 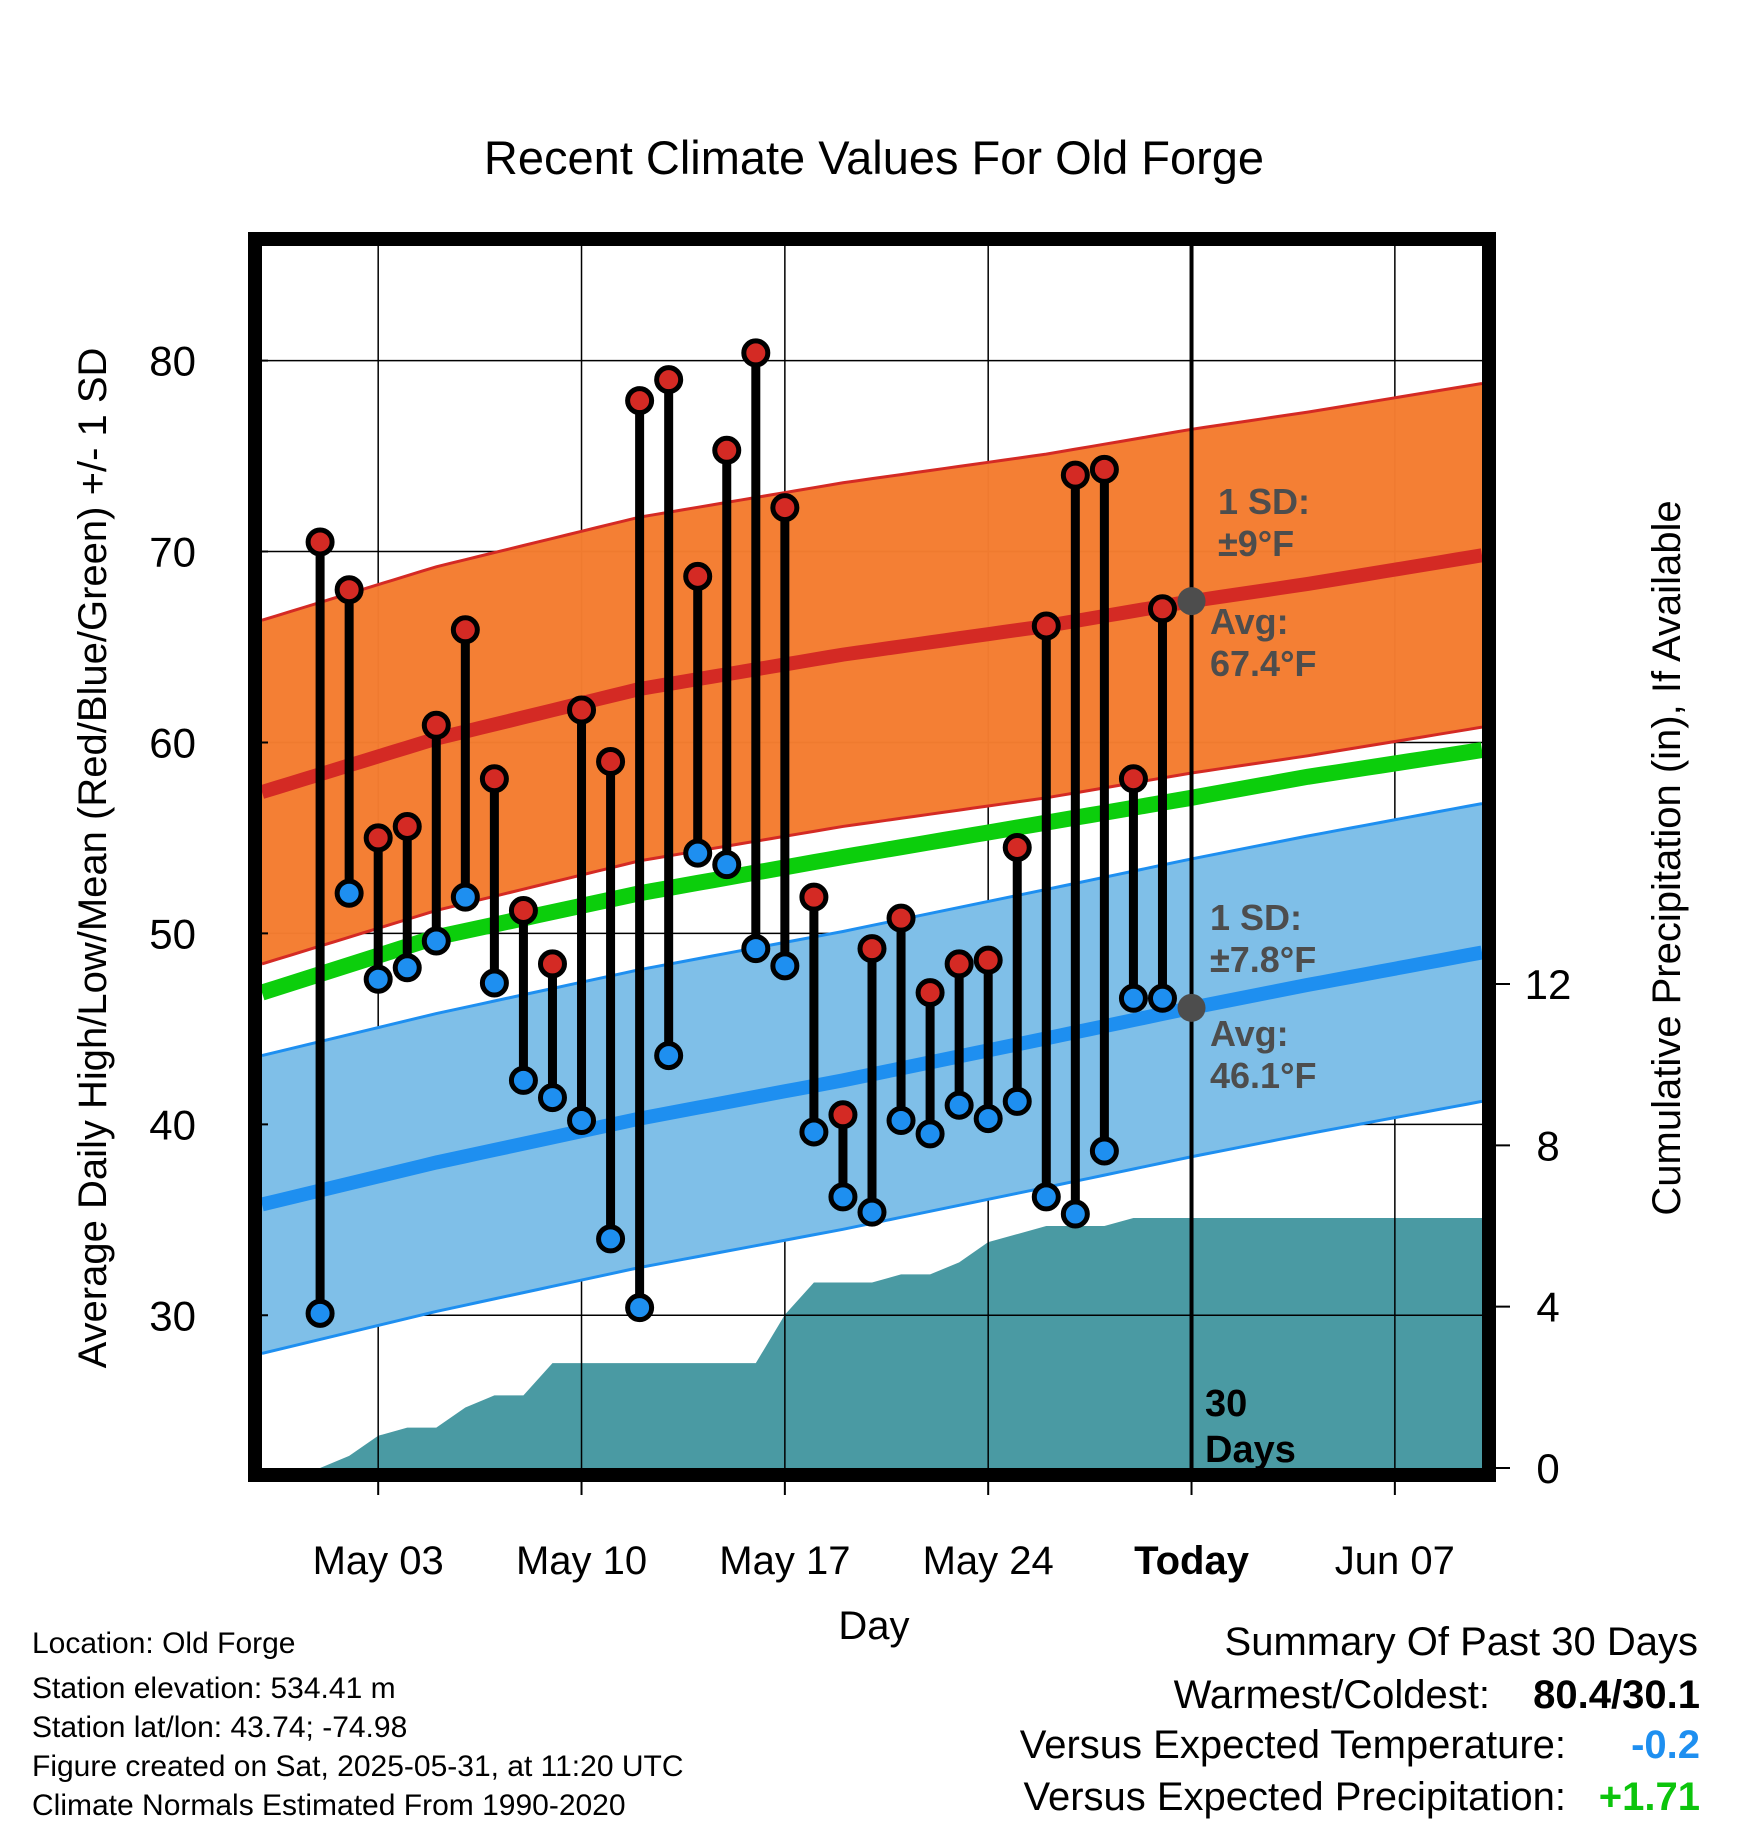 What do you see at coordinates (1226, 1404) in the screenshot?
I see `today-days-label: 30` at bounding box center [1226, 1404].